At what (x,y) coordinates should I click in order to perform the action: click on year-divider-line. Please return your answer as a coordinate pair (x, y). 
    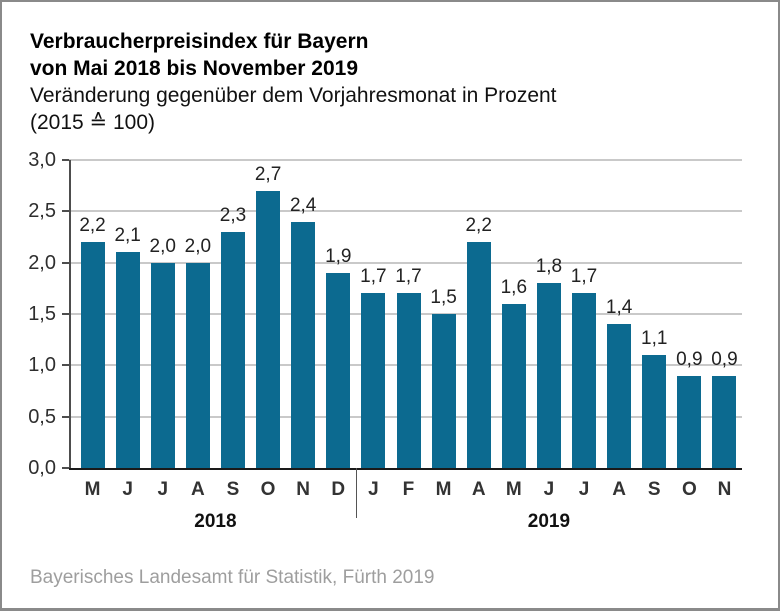
    Looking at the image, I should click on (356, 493).